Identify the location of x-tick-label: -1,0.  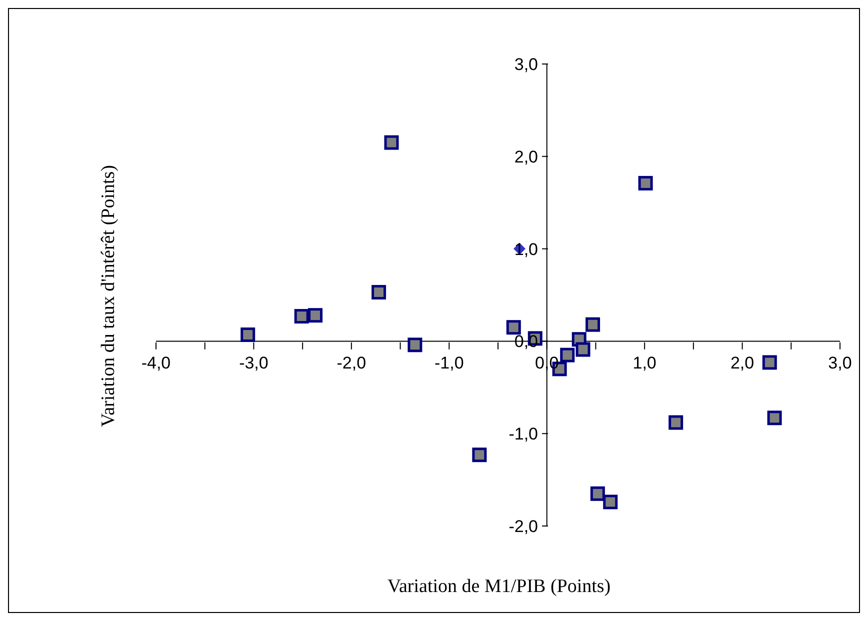
(449, 362).